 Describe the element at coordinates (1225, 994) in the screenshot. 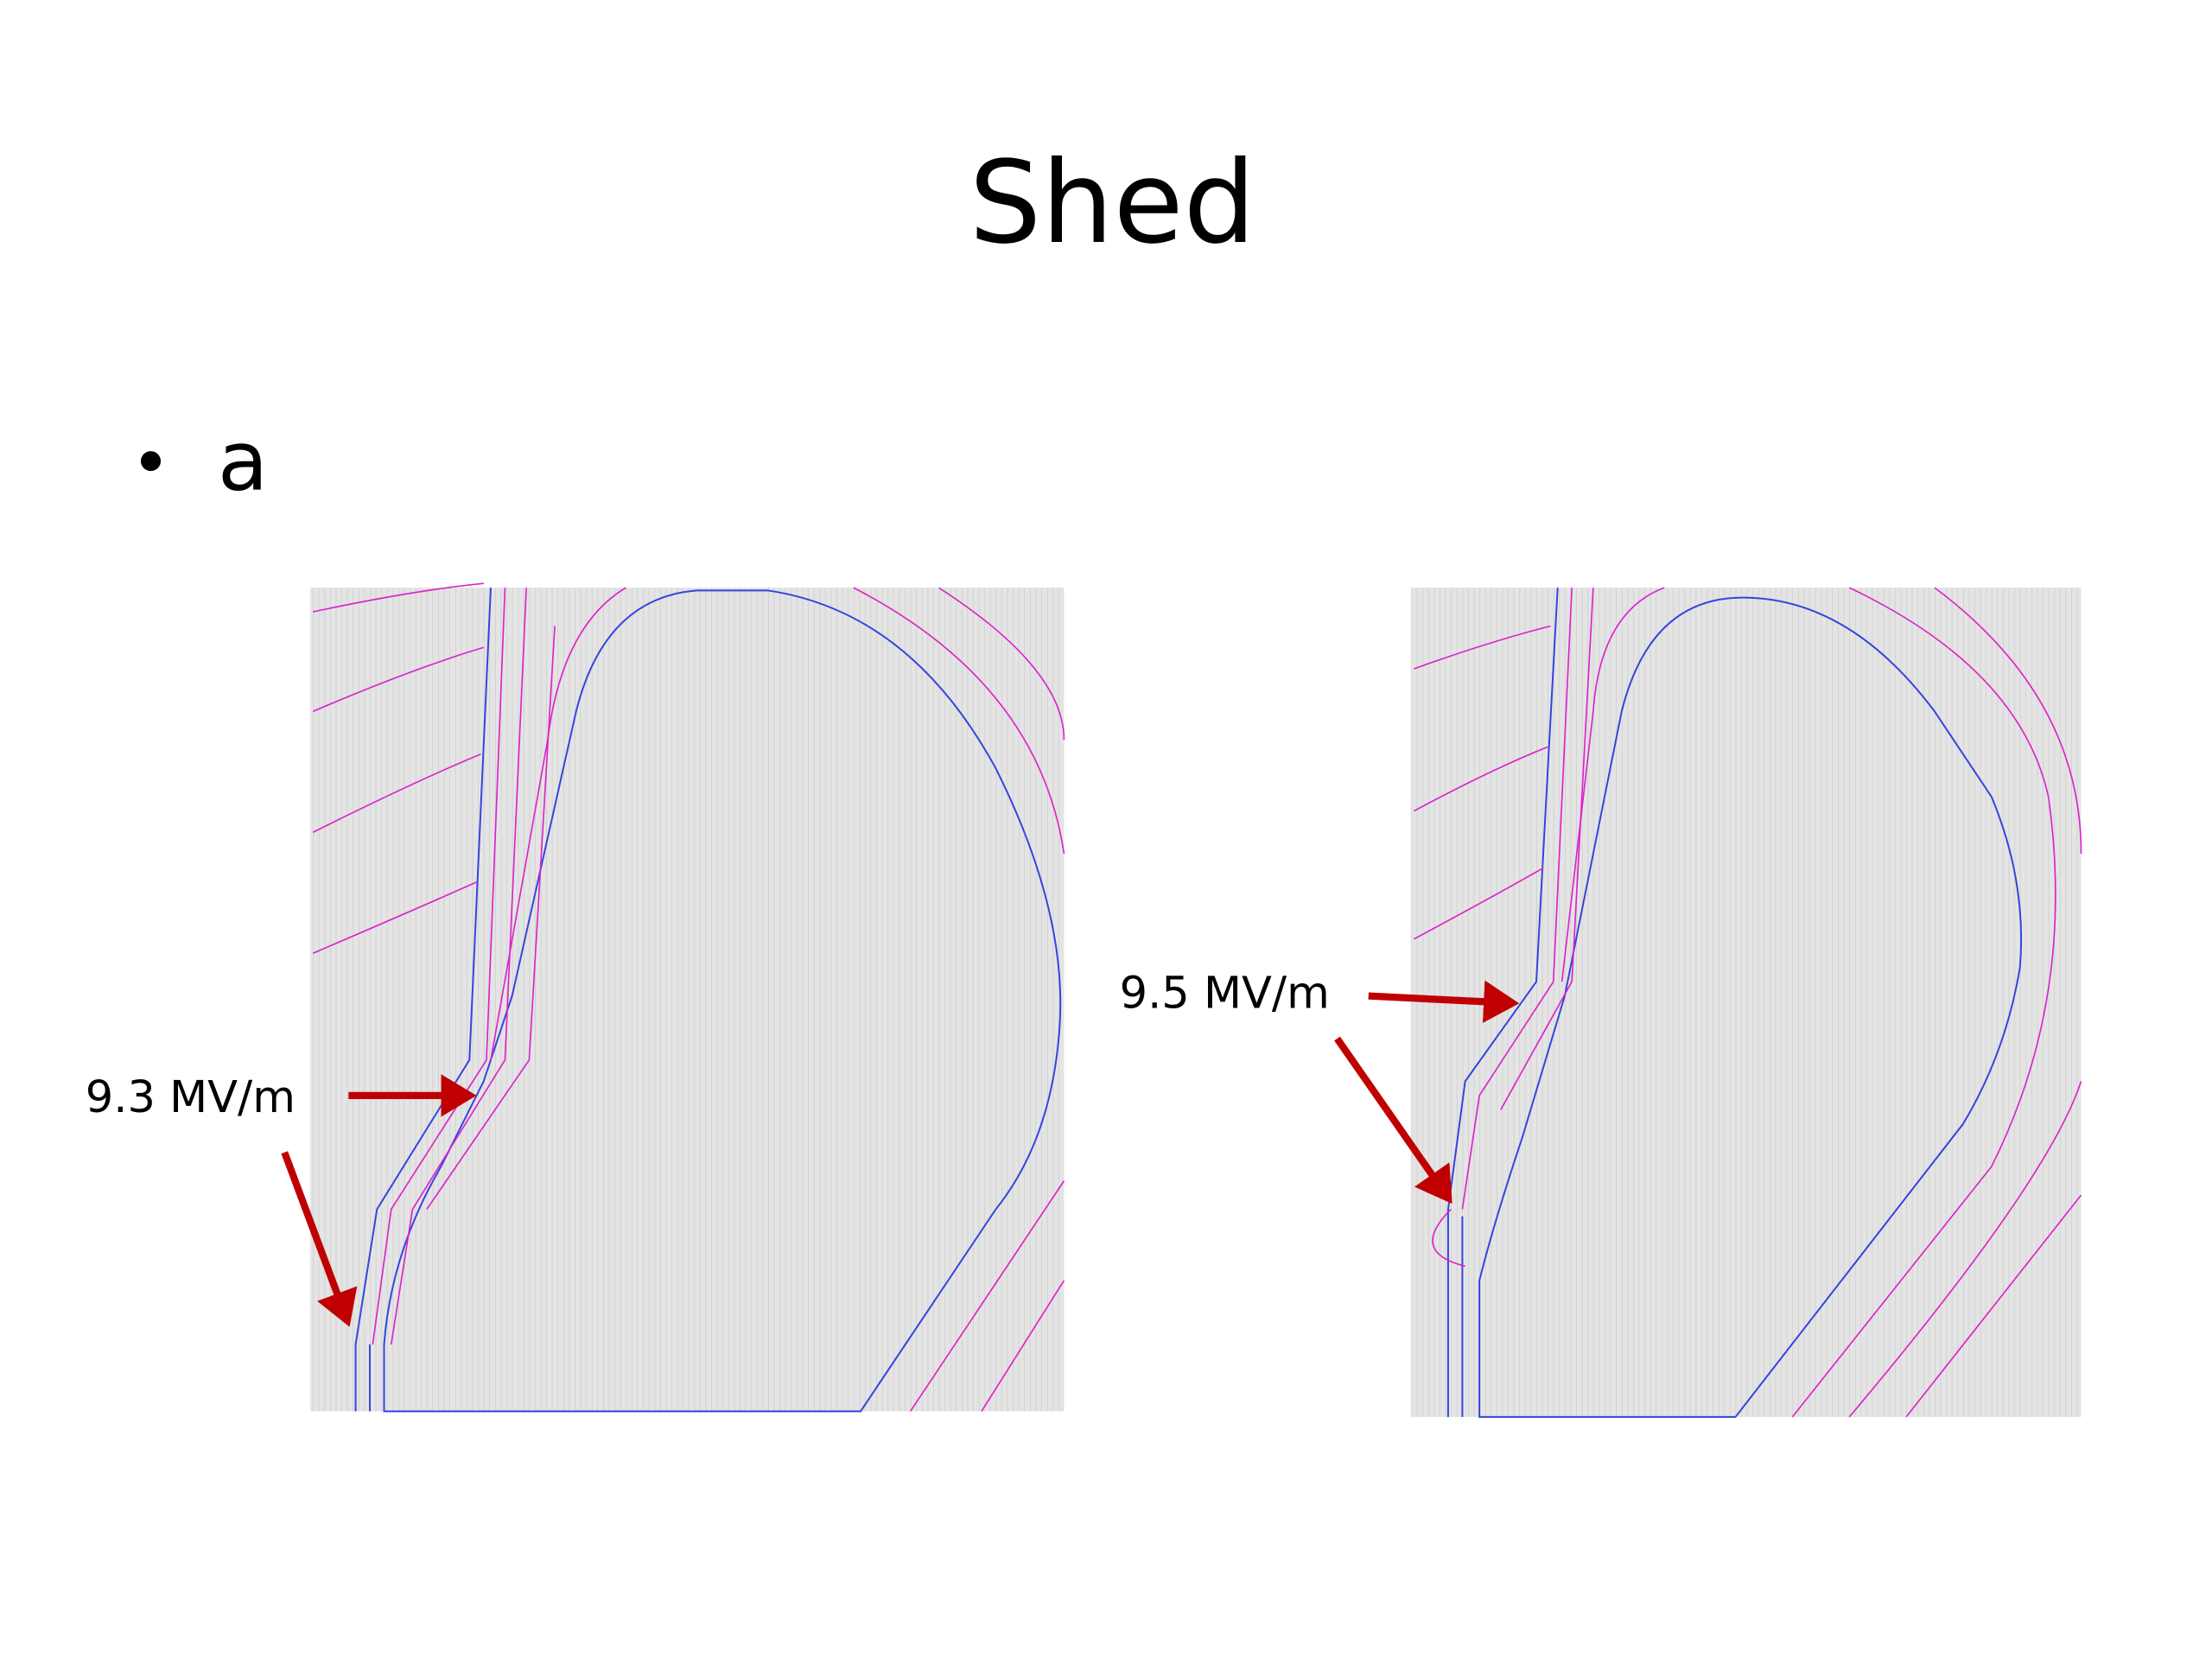

I see `annotation-right: 9.5 MV/m` at that location.